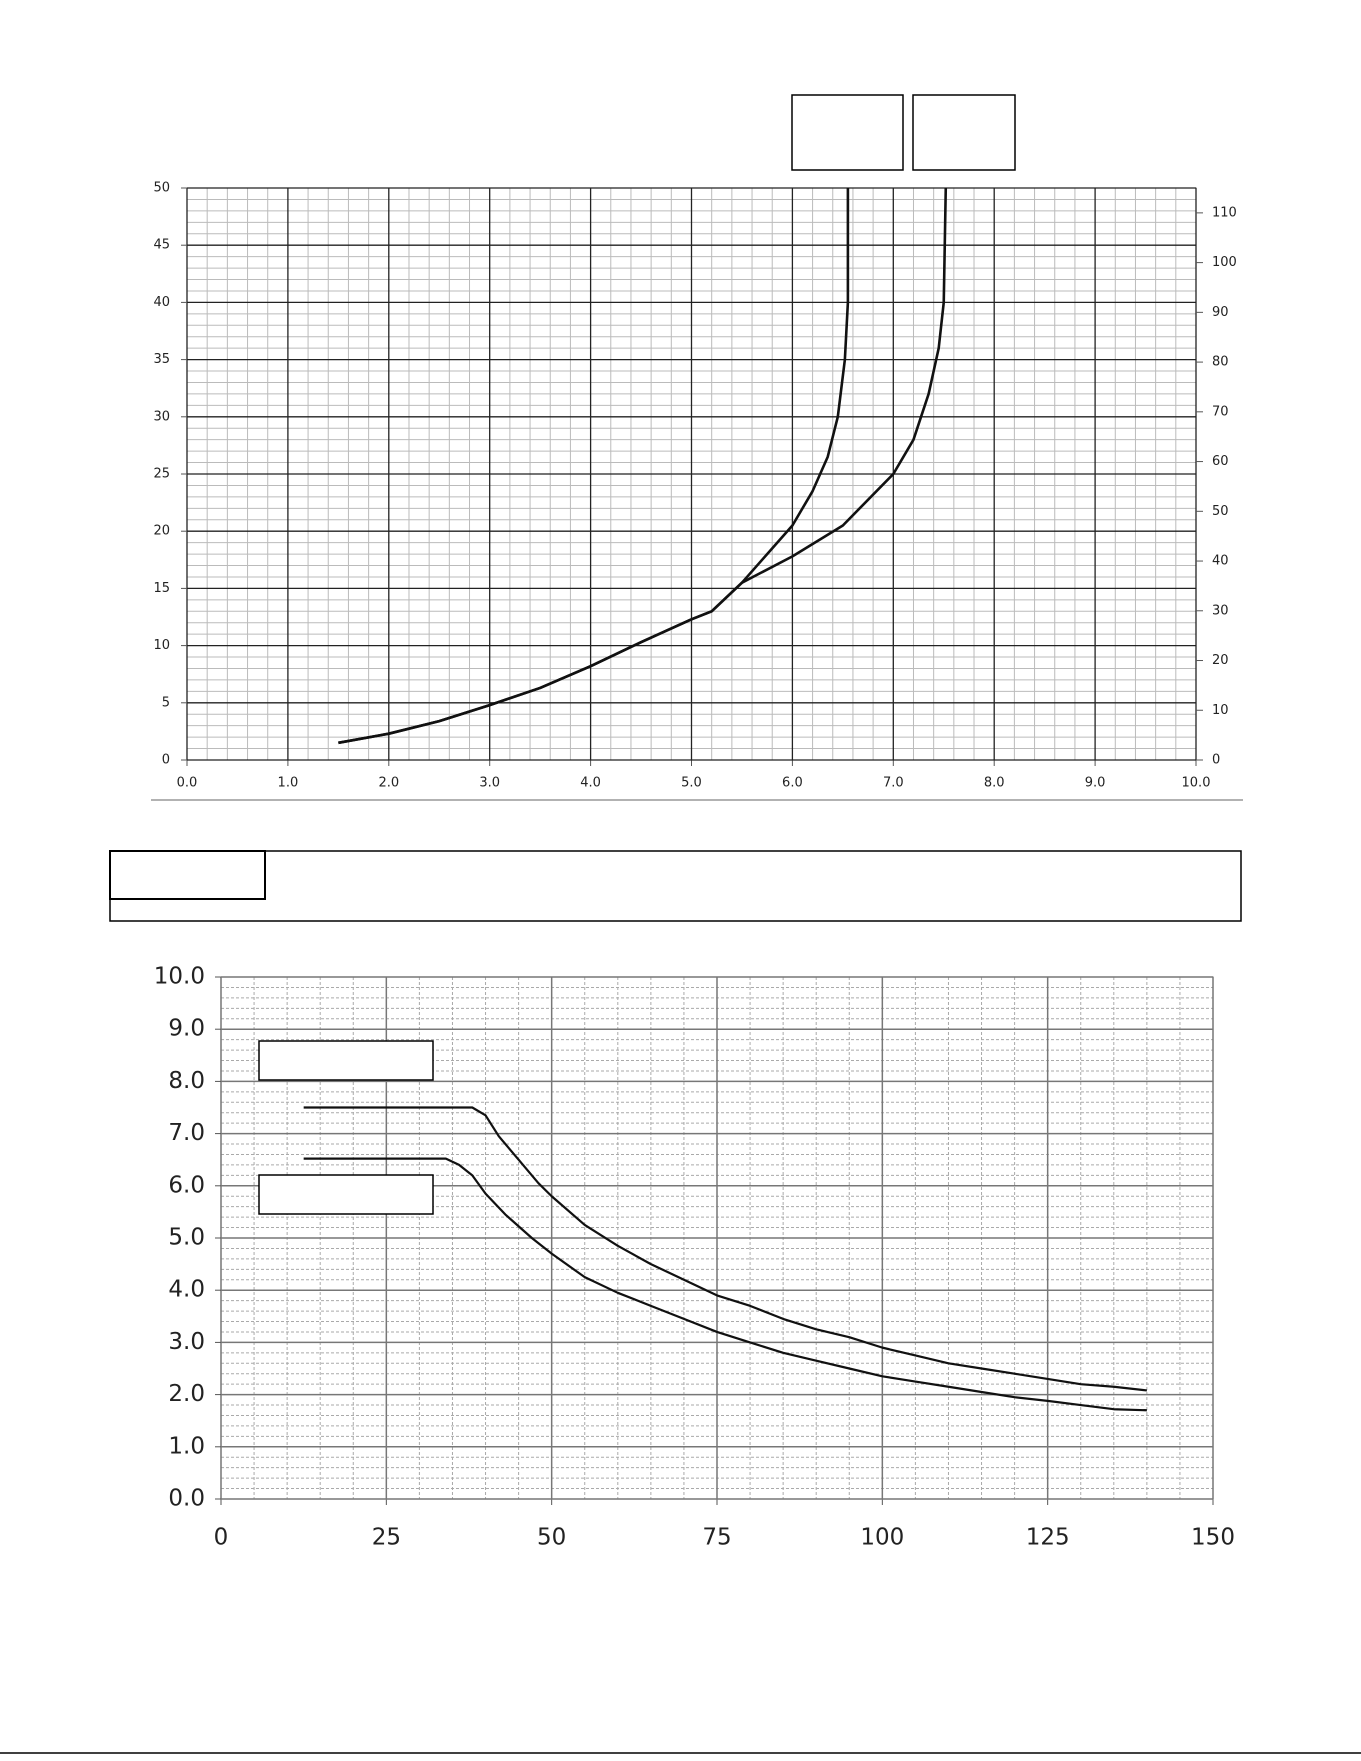 The height and width of the screenshot is (1761, 1361). What do you see at coordinates (590, 783) in the screenshot?
I see `x-tick-label: 4.0` at bounding box center [590, 783].